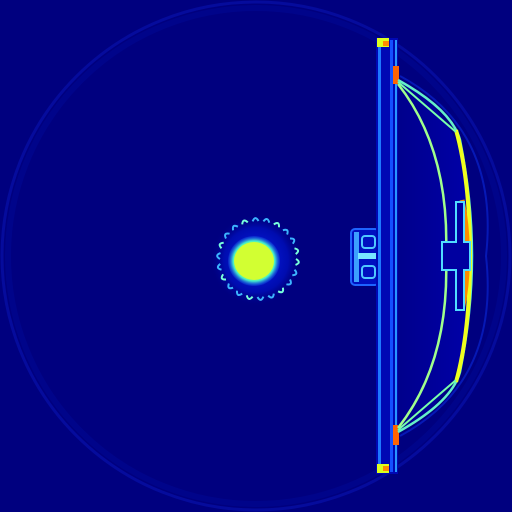 Image resolution: width=512 pixels, height=512 pixels. I want to click on vertical-plate, so click(387, 256).